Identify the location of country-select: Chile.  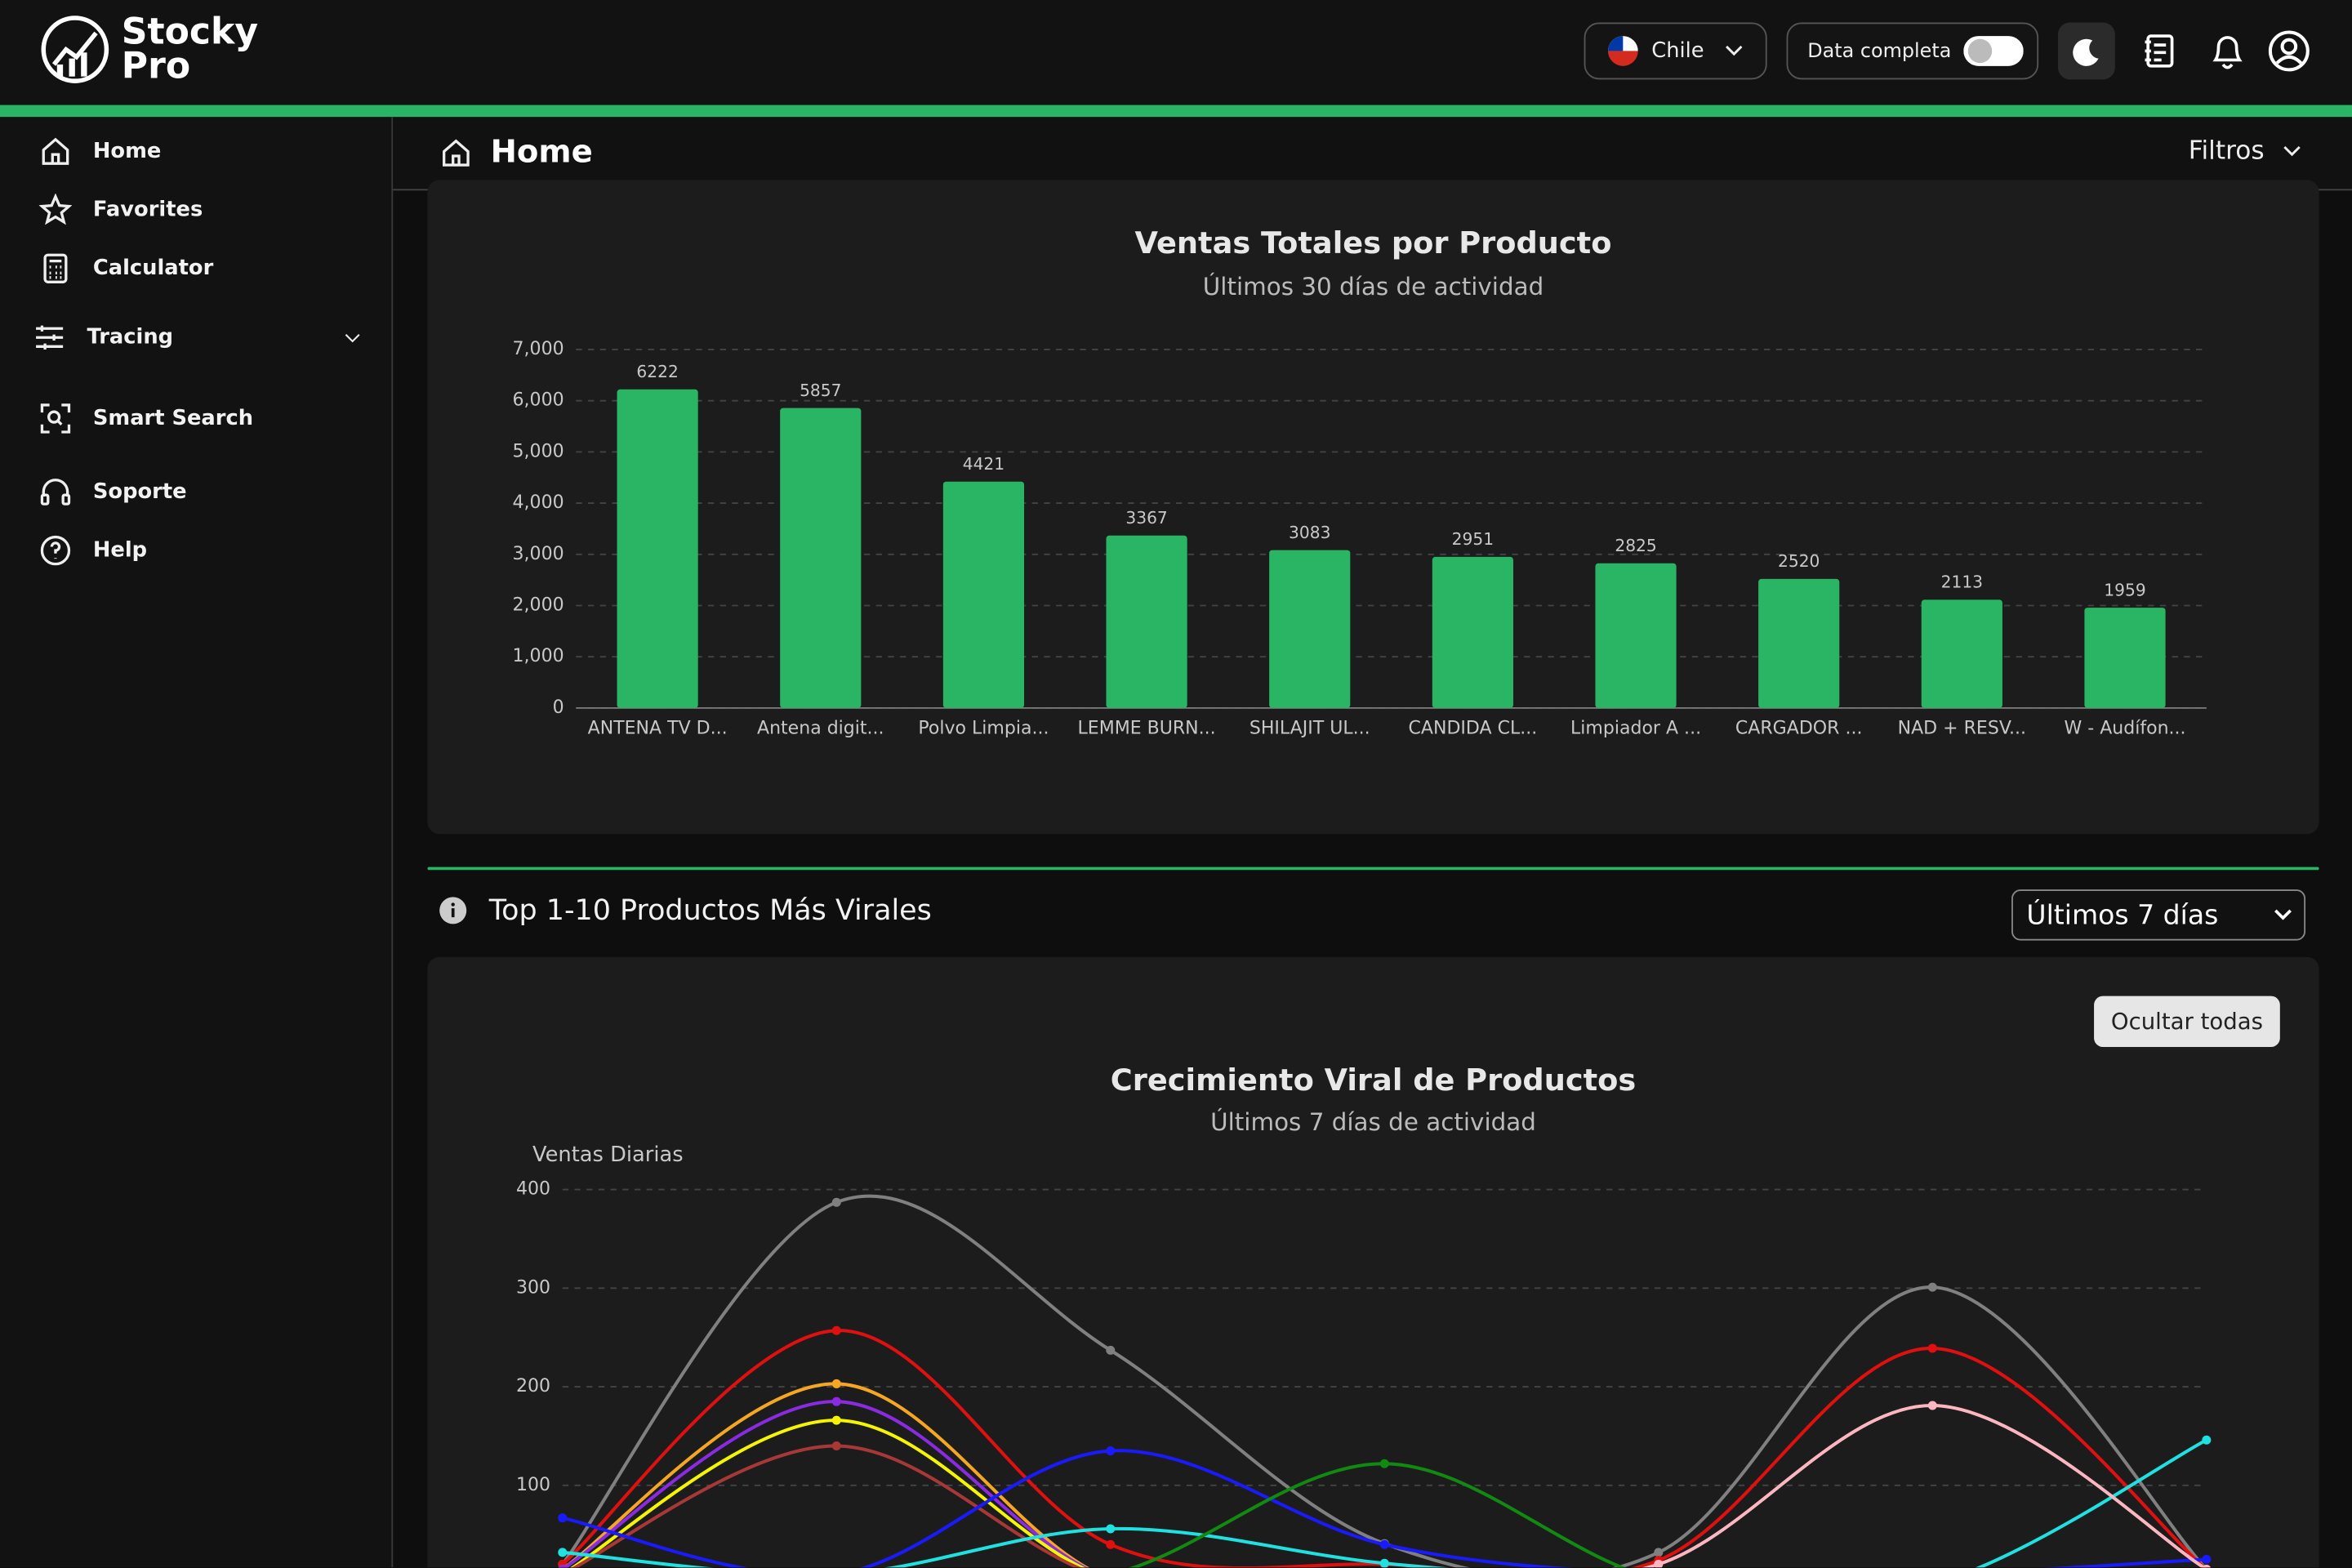
(1675, 51).